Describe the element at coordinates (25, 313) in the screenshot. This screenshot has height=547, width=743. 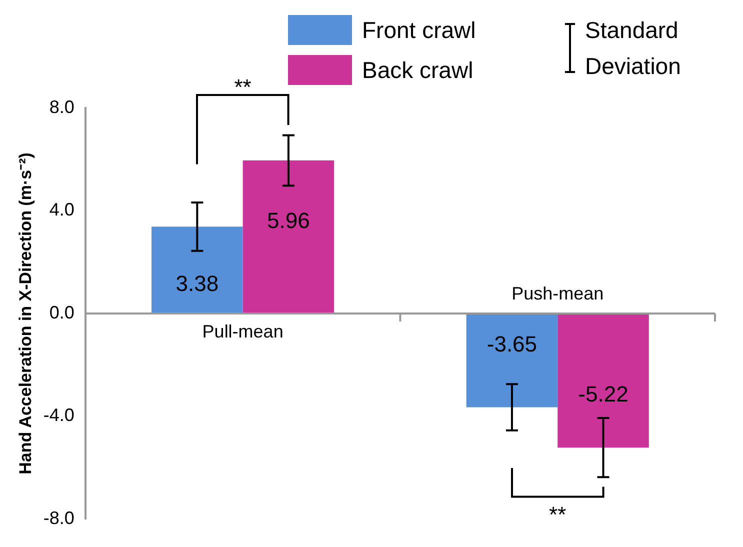
I see `y-axis-title: Hand Acceleration in X-Direction (m·s⁻²)` at that location.